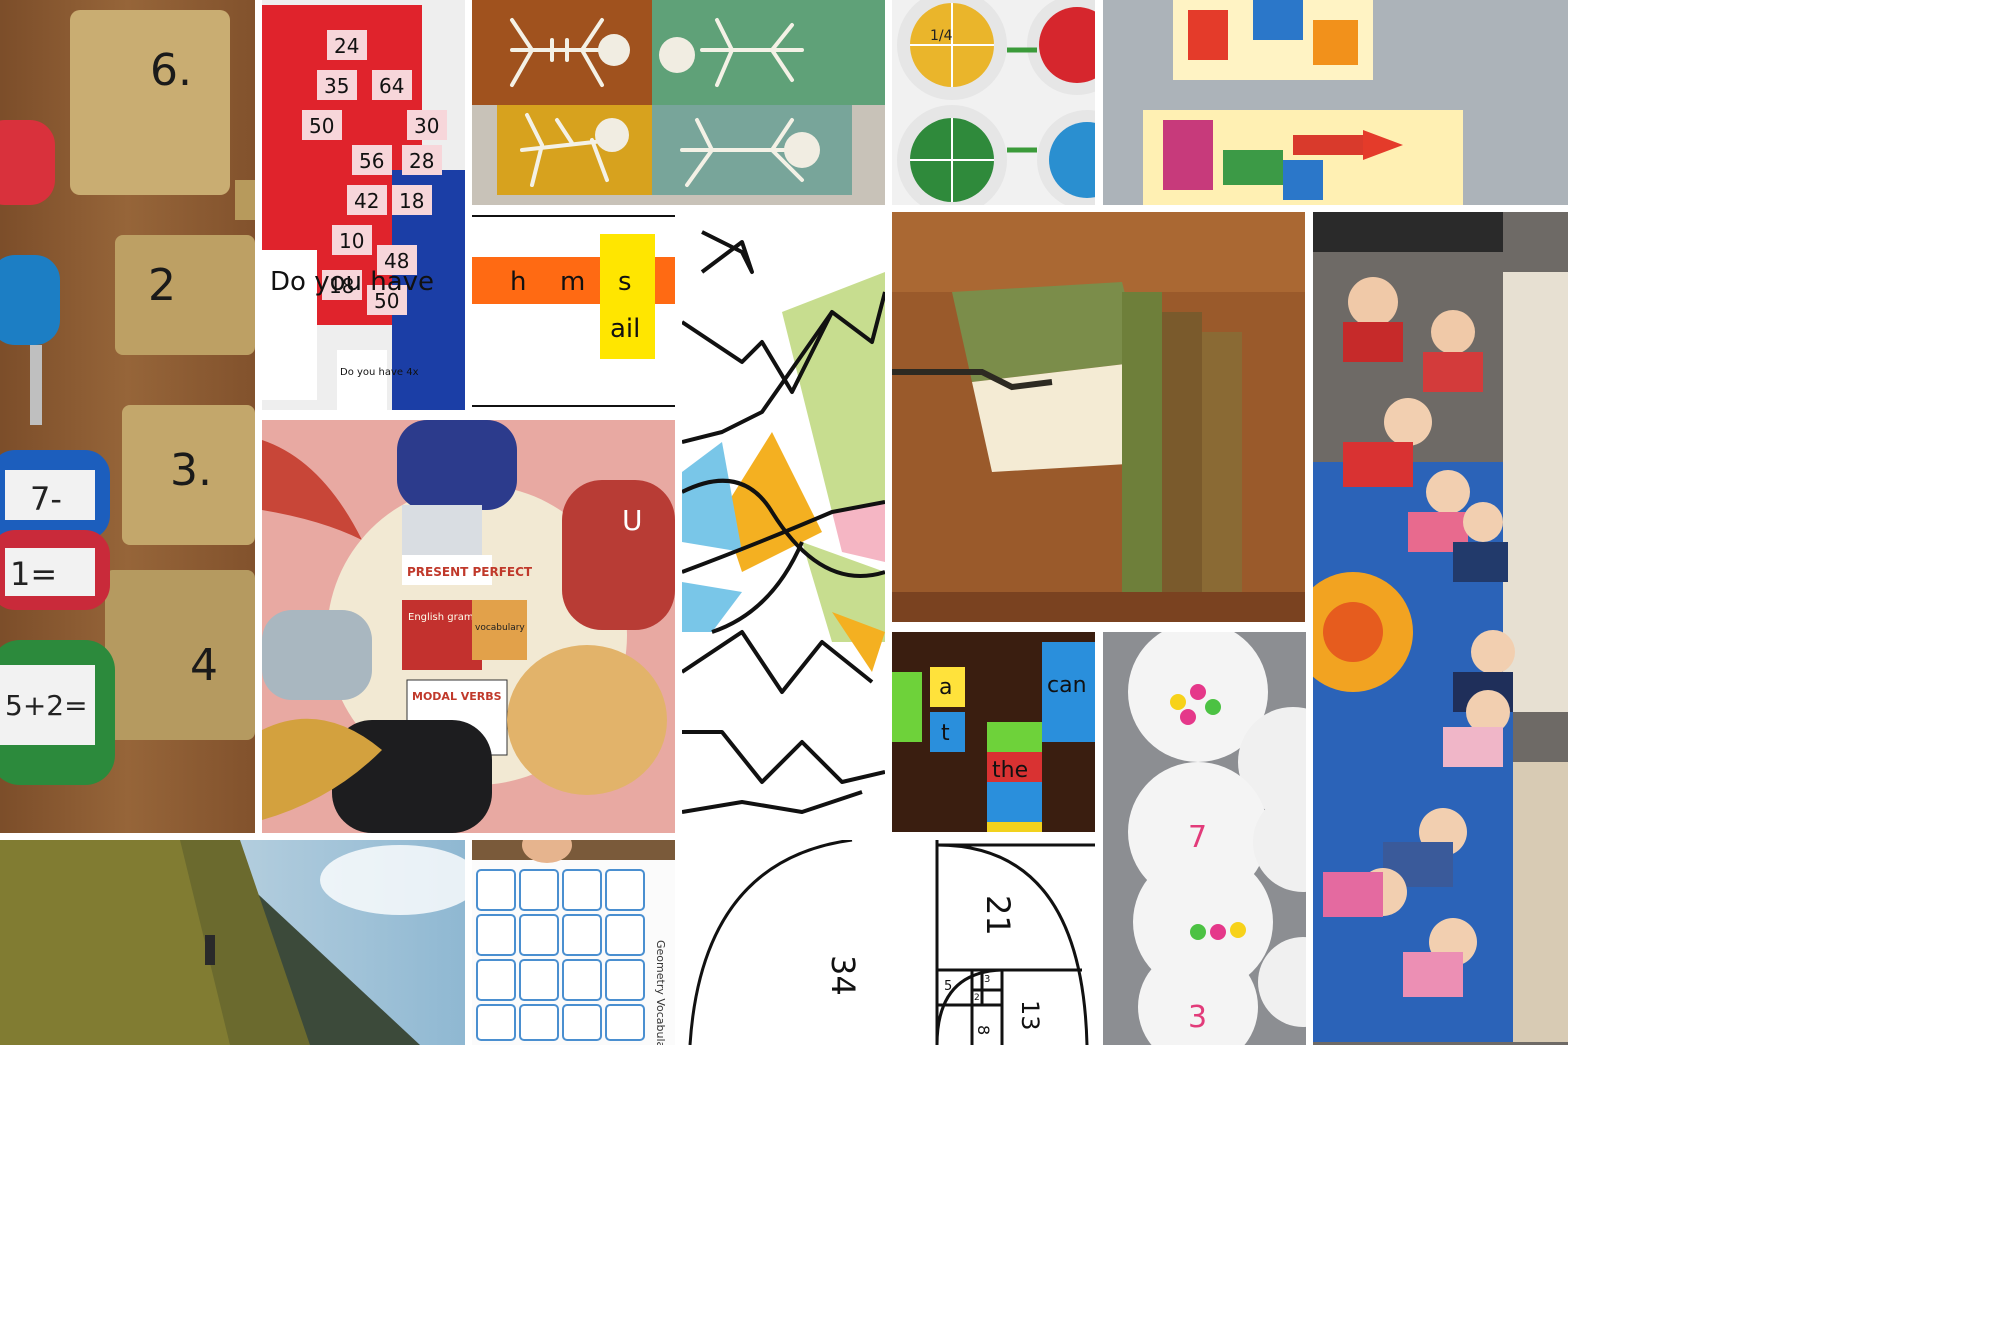 This screenshot has width=2000, height=1333. What do you see at coordinates (457, 696) in the screenshot?
I see `notebook-text: MODAL VERBS` at bounding box center [457, 696].